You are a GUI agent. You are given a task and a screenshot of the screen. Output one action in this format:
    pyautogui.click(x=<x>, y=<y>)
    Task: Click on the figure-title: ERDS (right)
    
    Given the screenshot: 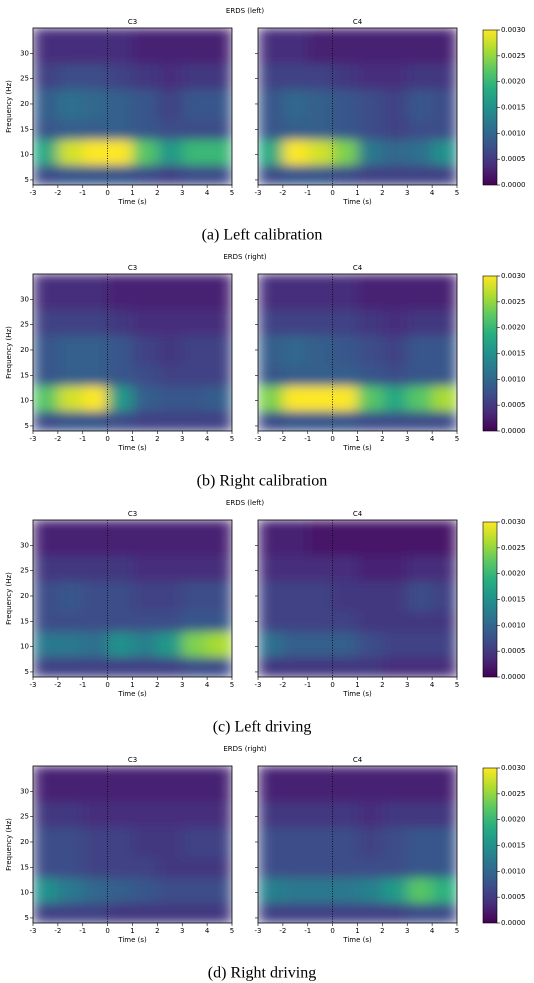 What is the action you would take?
    pyautogui.click(x=245, y=257)
    